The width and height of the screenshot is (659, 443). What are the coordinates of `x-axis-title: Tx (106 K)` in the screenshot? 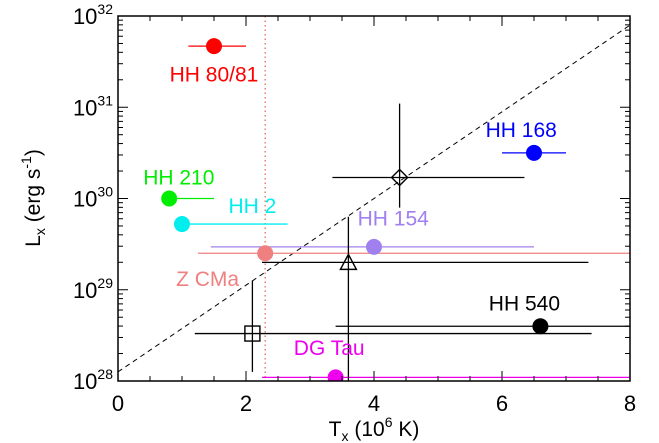 It's located at (374, 428).